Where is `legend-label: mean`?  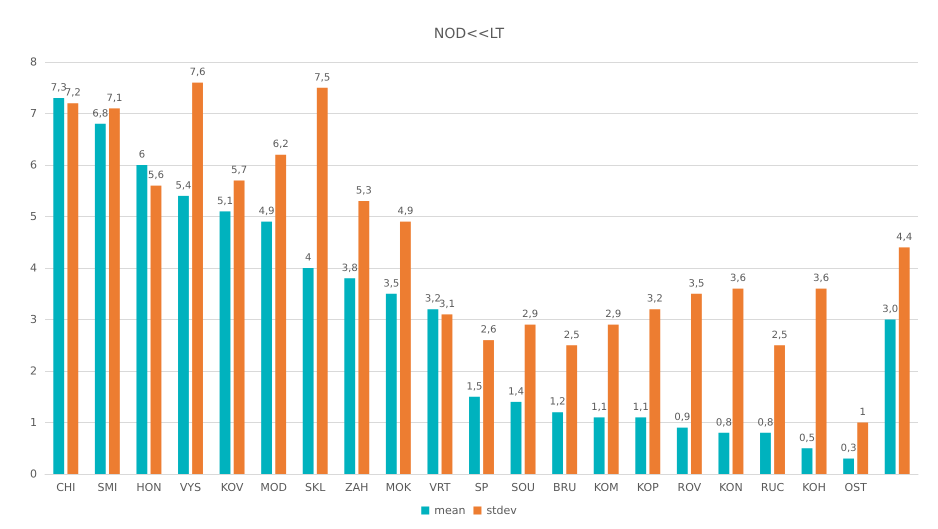
legend-label: mean is located at coordinates (450, 510).